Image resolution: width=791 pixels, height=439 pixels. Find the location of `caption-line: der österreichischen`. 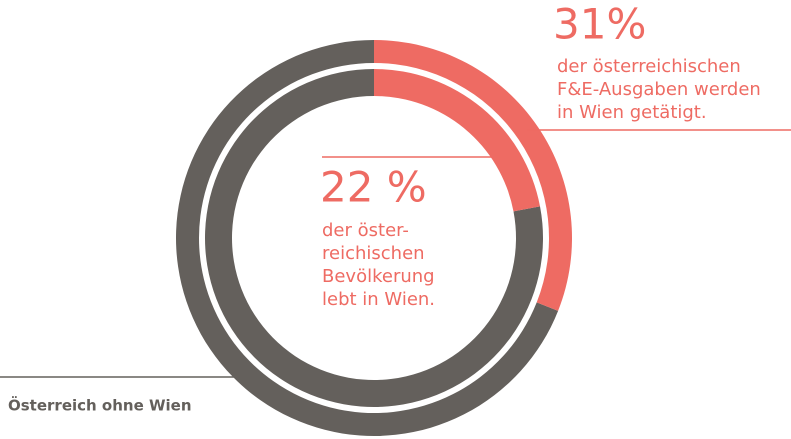

caption-line: der österreichischen is located at coordinates (649, 66).